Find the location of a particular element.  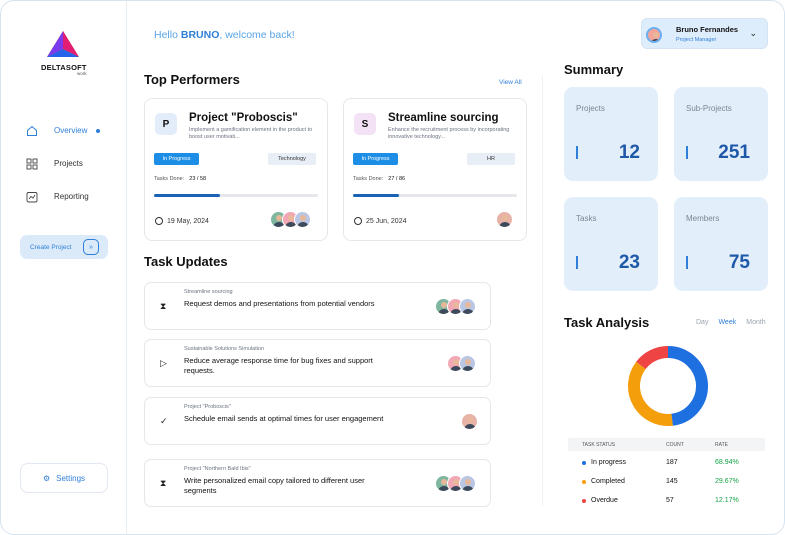

user-menu: Bruno Fernandes Project Manager ⌄ is located at coordinates (704, 33).